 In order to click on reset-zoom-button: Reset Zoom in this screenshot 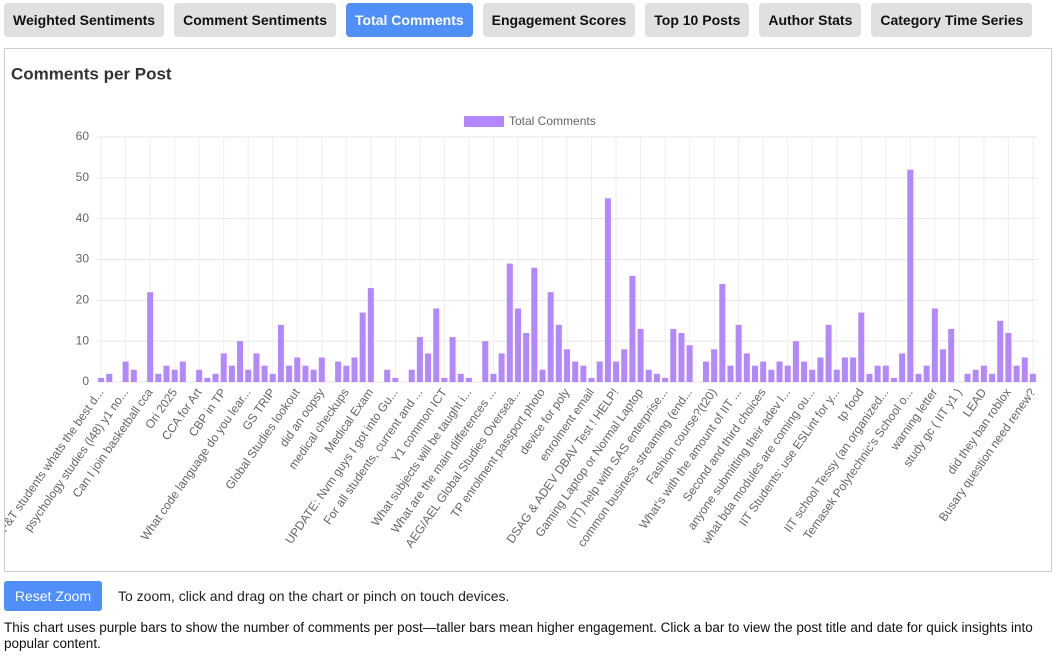, I will do `click(53, 596)`.